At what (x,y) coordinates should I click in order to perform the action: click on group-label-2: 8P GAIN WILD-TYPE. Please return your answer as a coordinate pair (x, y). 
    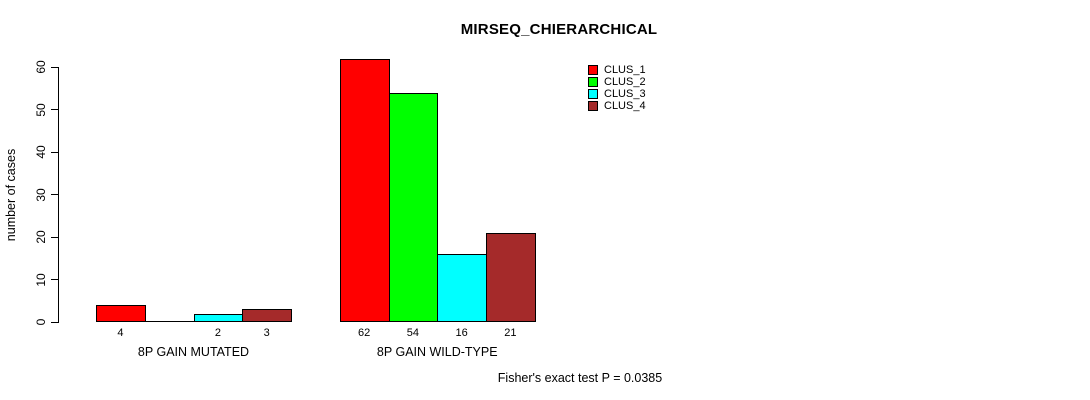
    Looking at the image, I should click on (437, 352).